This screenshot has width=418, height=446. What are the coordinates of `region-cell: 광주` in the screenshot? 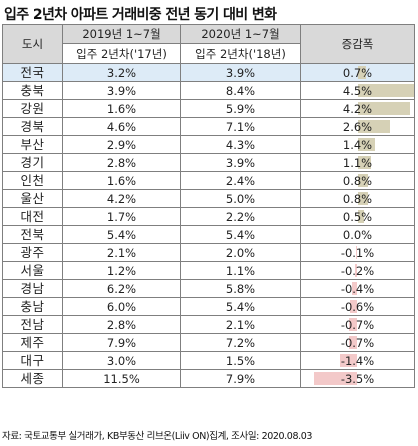 It's located at (32, 252).